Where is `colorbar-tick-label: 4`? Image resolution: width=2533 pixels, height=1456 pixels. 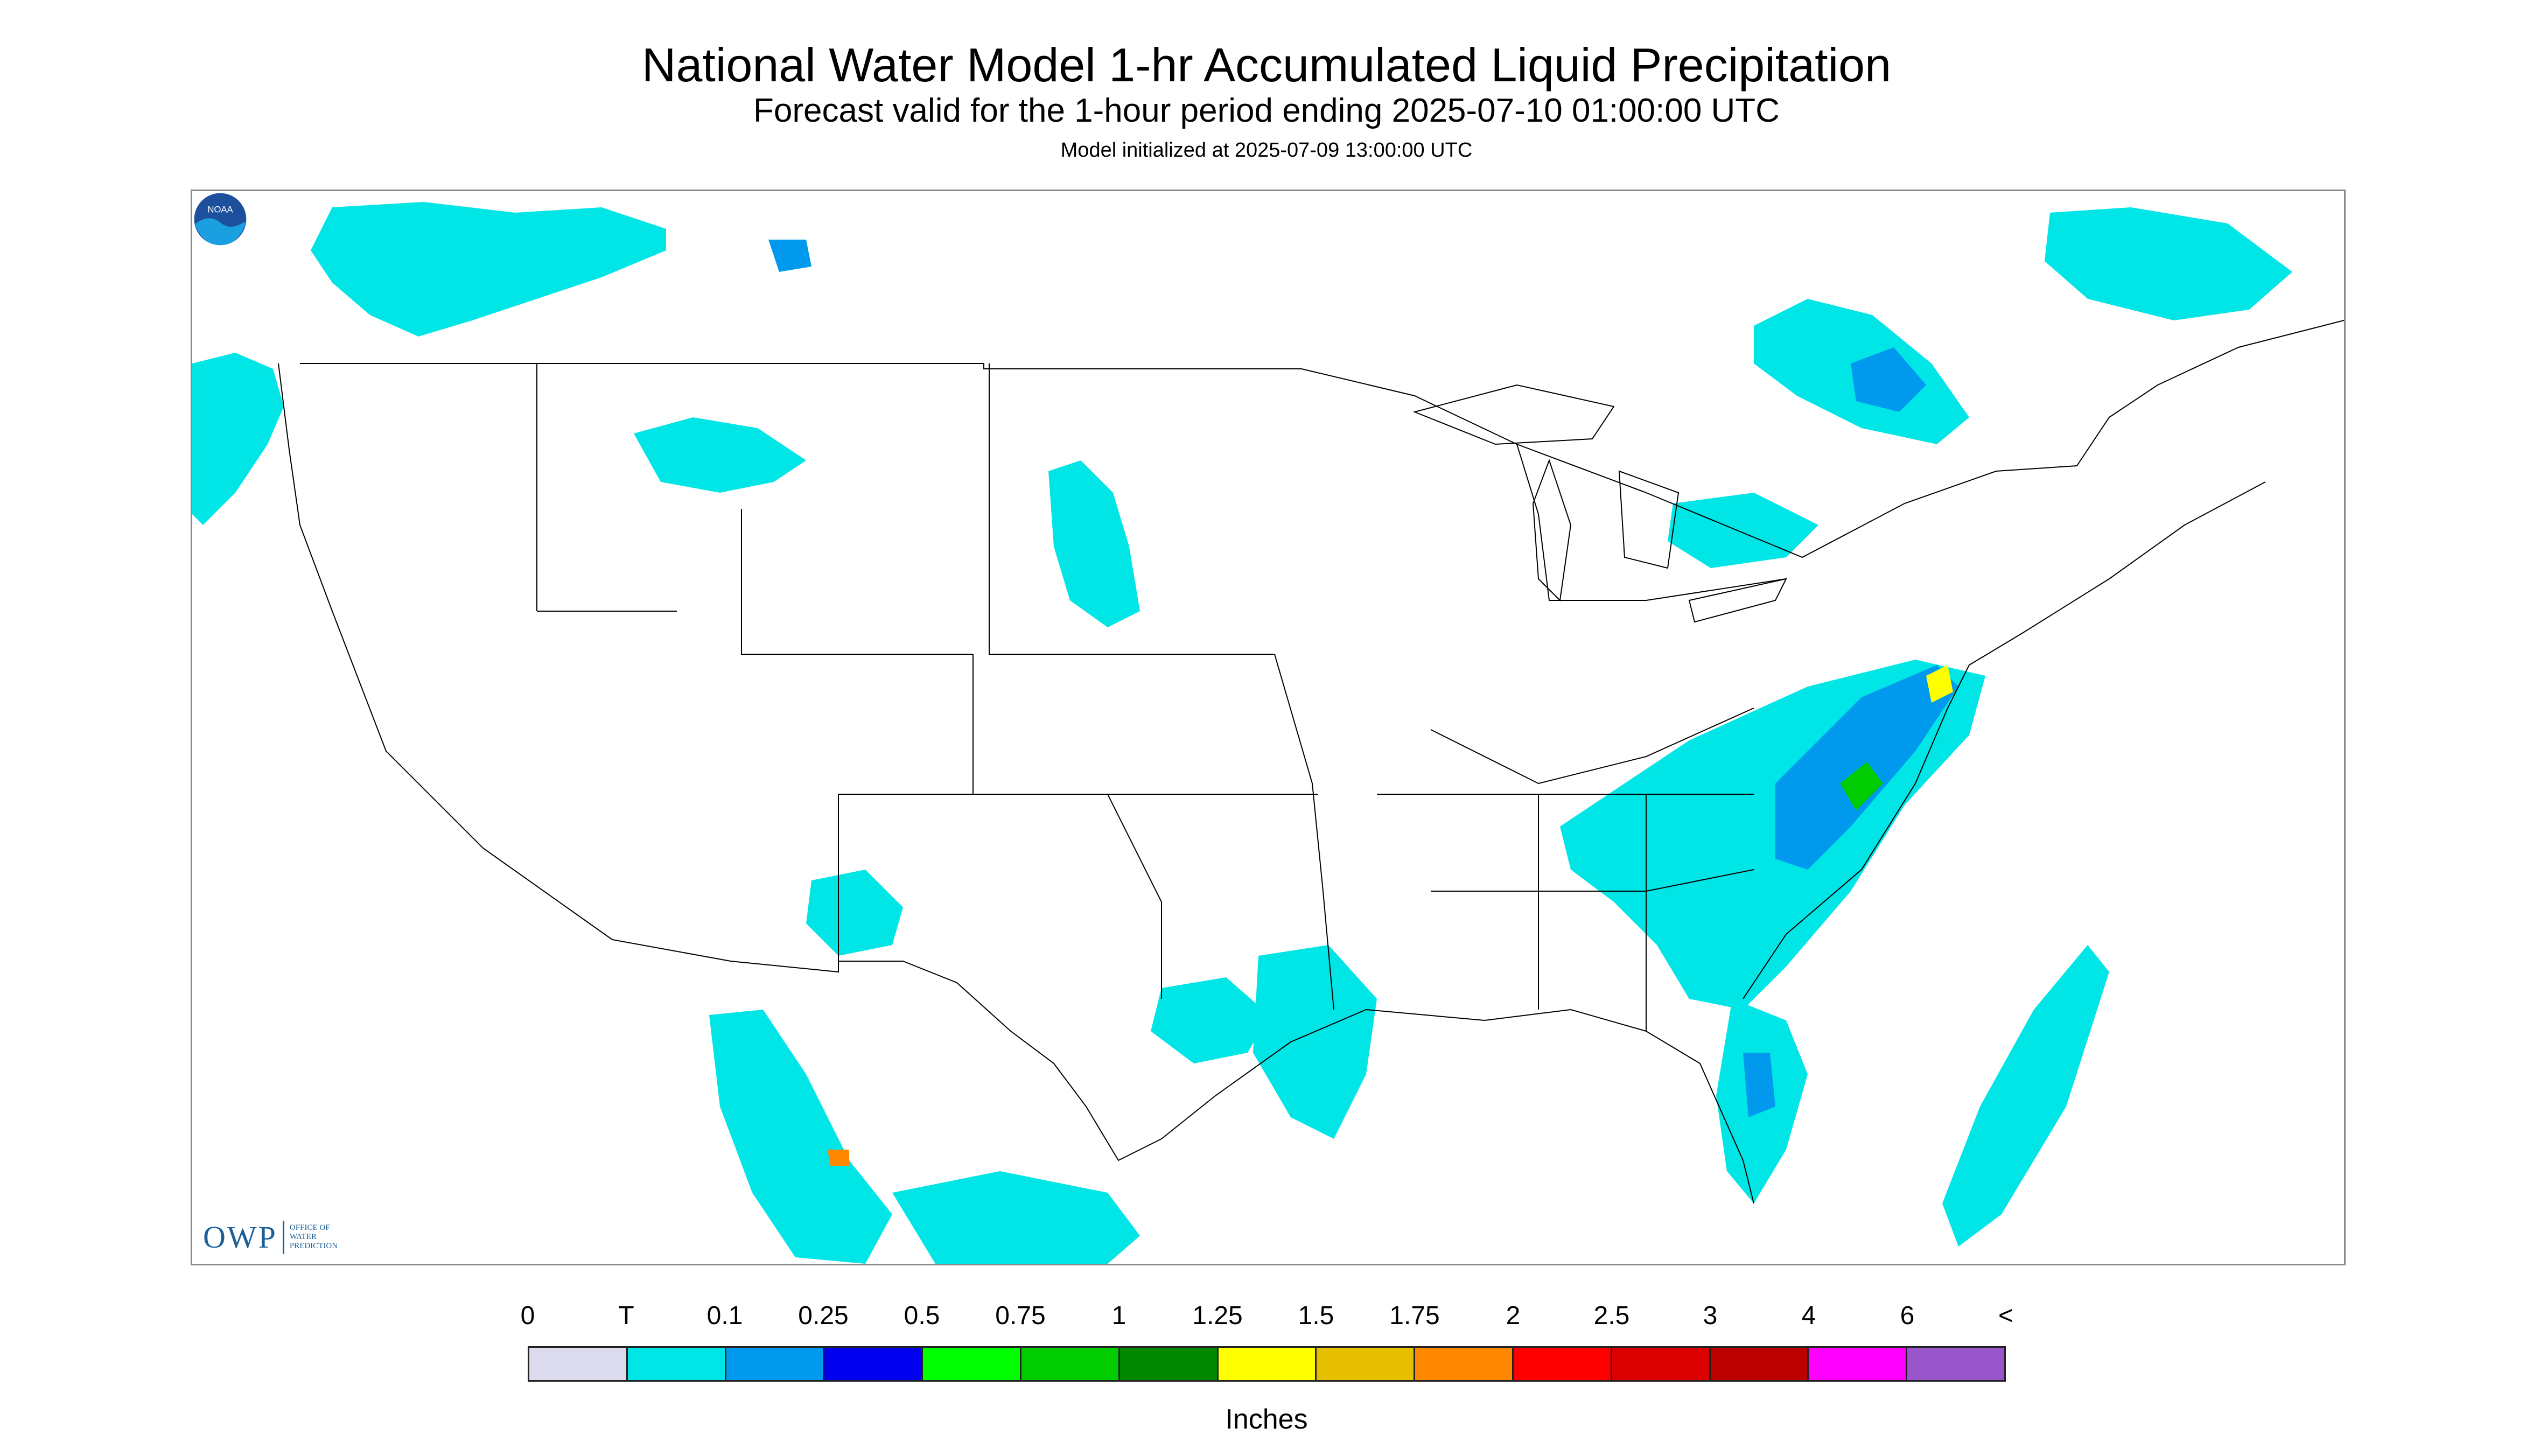
colorbar-tick-label: 4 is located at coordinates (1809, 1315).